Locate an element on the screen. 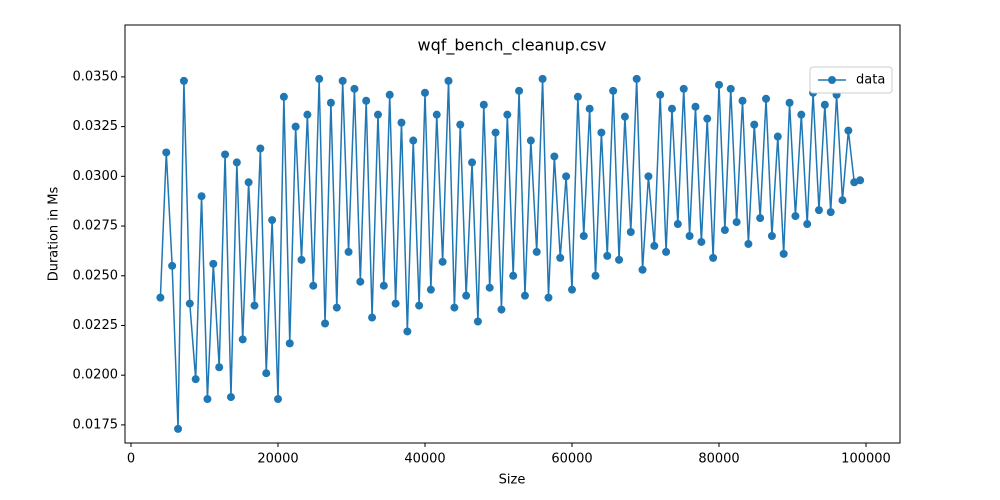 This screenshot has width=1000, height=500. legend-label: data is located at coordinates (870, 80).